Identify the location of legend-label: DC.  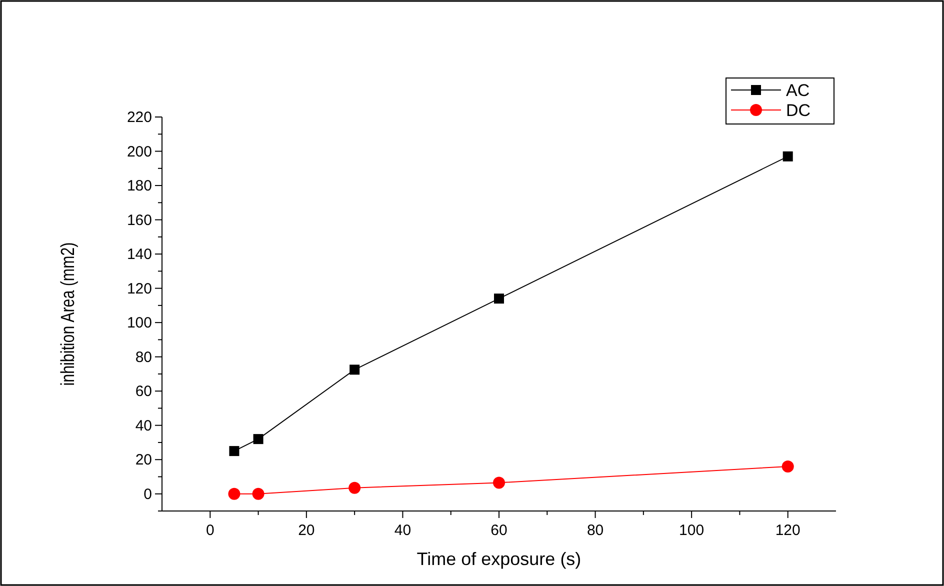
(798, 110).